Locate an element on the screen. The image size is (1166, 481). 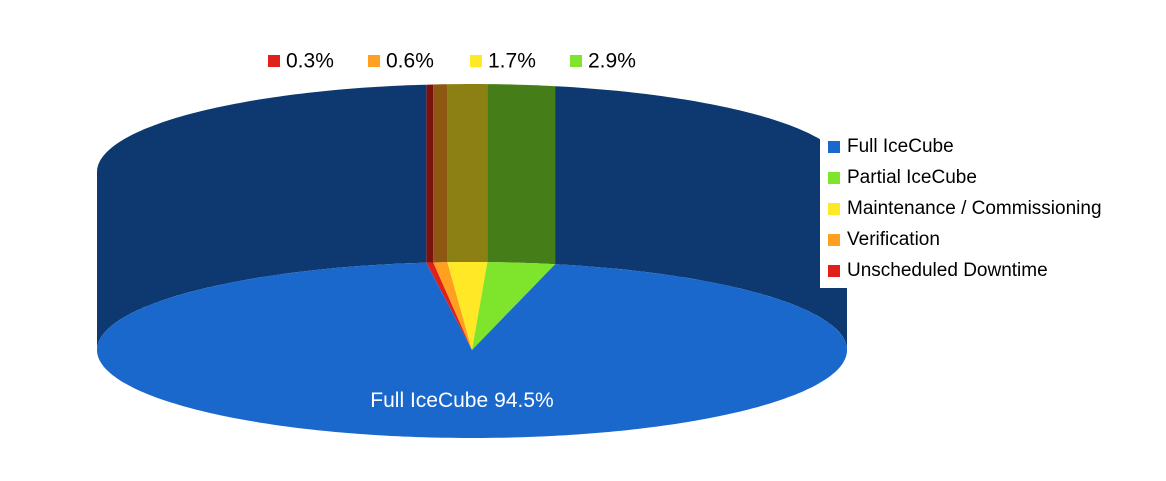
legend-label: Full IceCube is located at coordinates (900, 146).